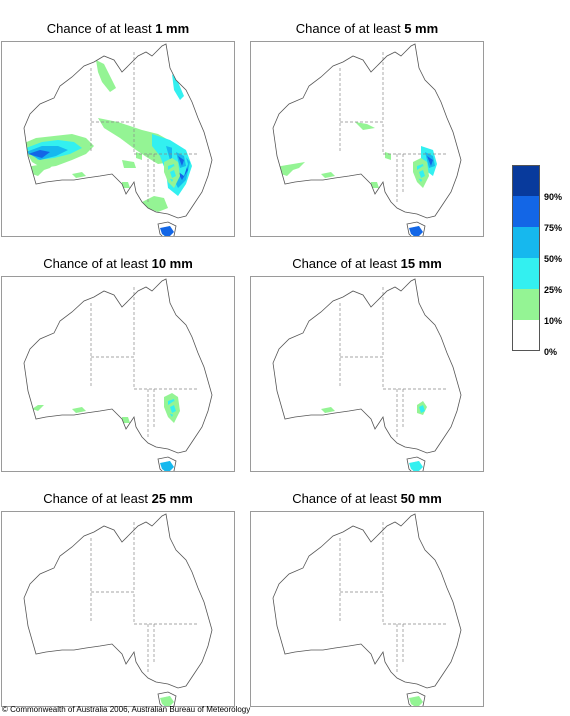 The image size is (570, 716). I want to click on panel-title: Chance of at least 15 mm, so click(367, 263).